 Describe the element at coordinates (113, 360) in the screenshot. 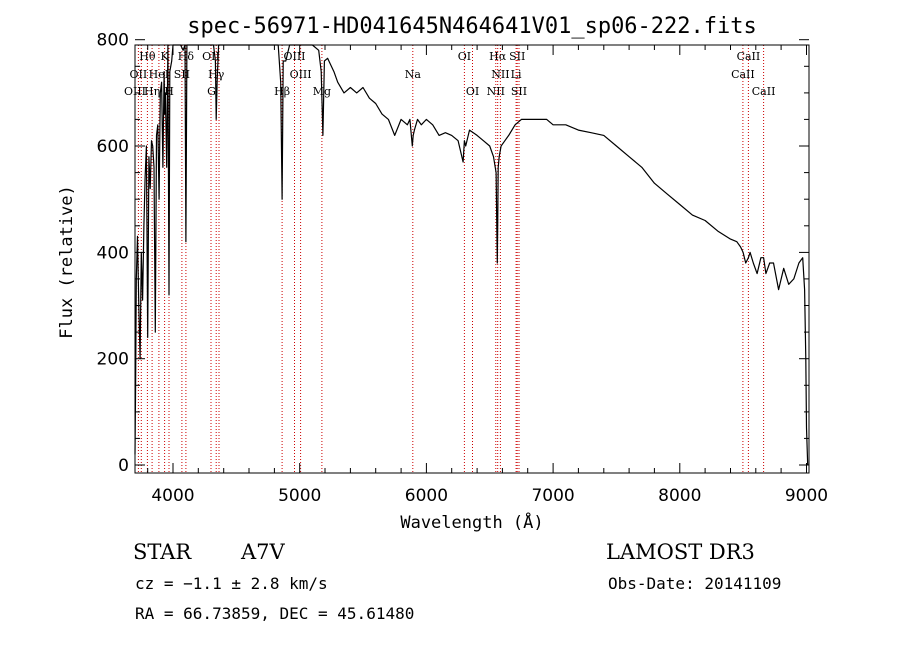

I see `y-tick-label: 200` at that location.